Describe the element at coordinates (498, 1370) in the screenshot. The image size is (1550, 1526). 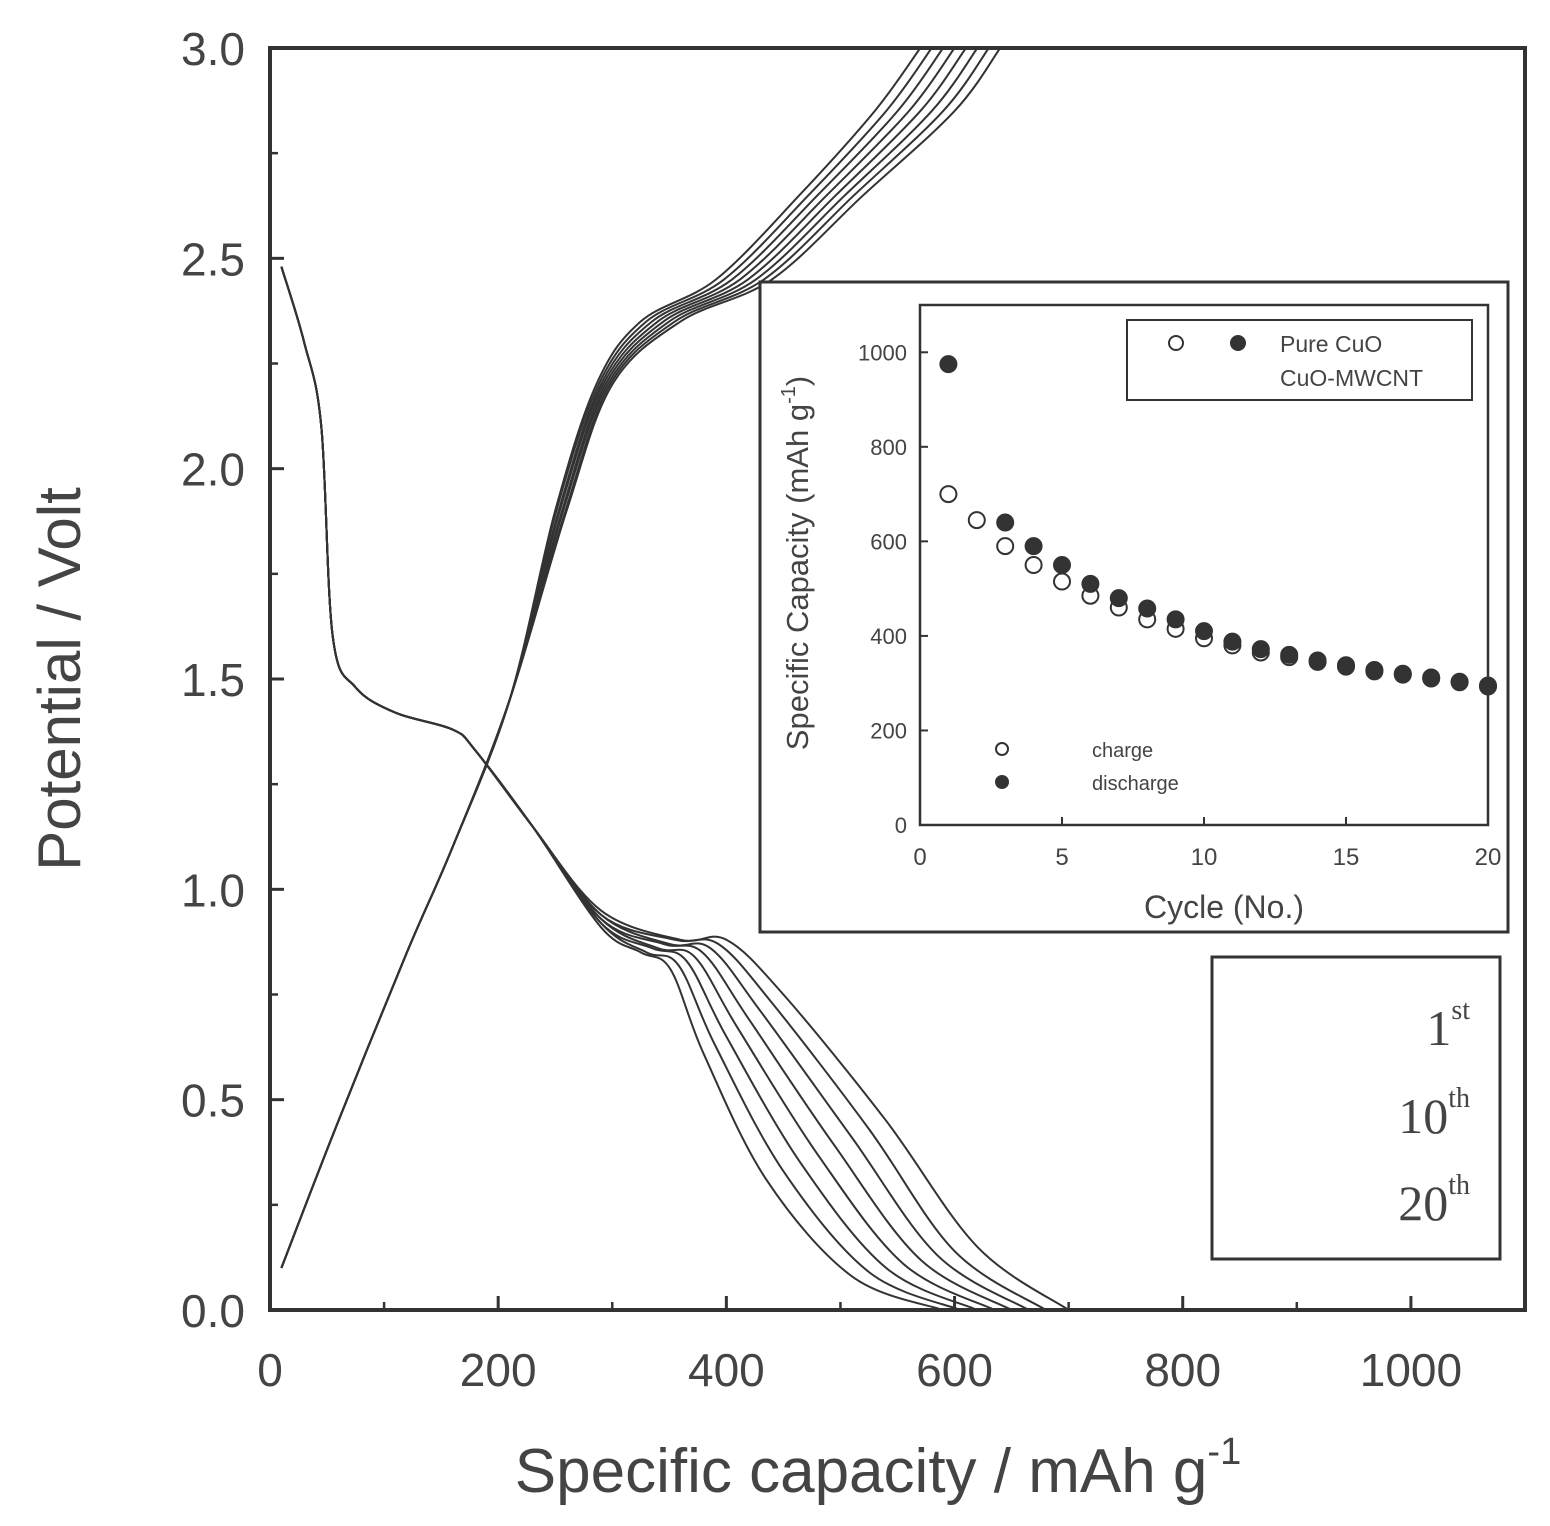
I see `x-tick-label: 200` at that location.